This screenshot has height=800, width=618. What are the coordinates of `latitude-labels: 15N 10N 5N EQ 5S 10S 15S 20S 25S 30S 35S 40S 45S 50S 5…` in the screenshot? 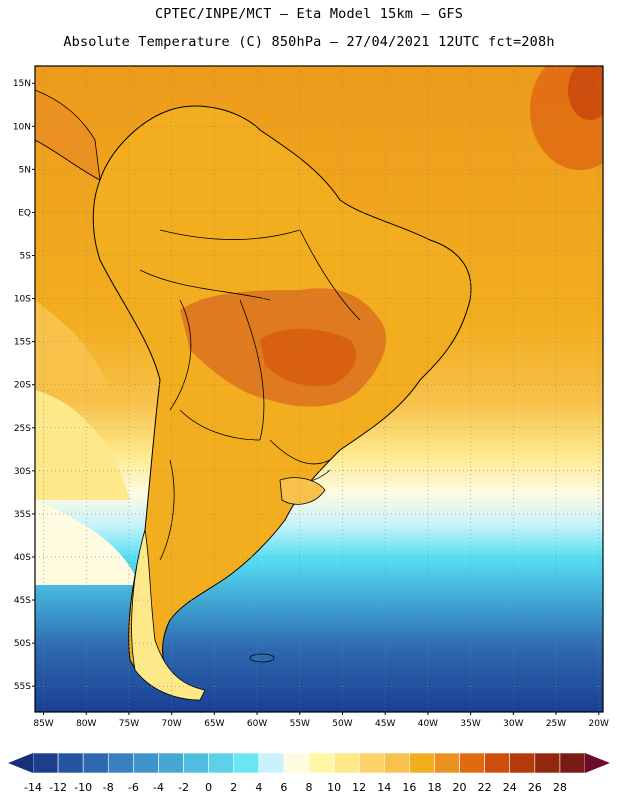 It's located at (24, 385).